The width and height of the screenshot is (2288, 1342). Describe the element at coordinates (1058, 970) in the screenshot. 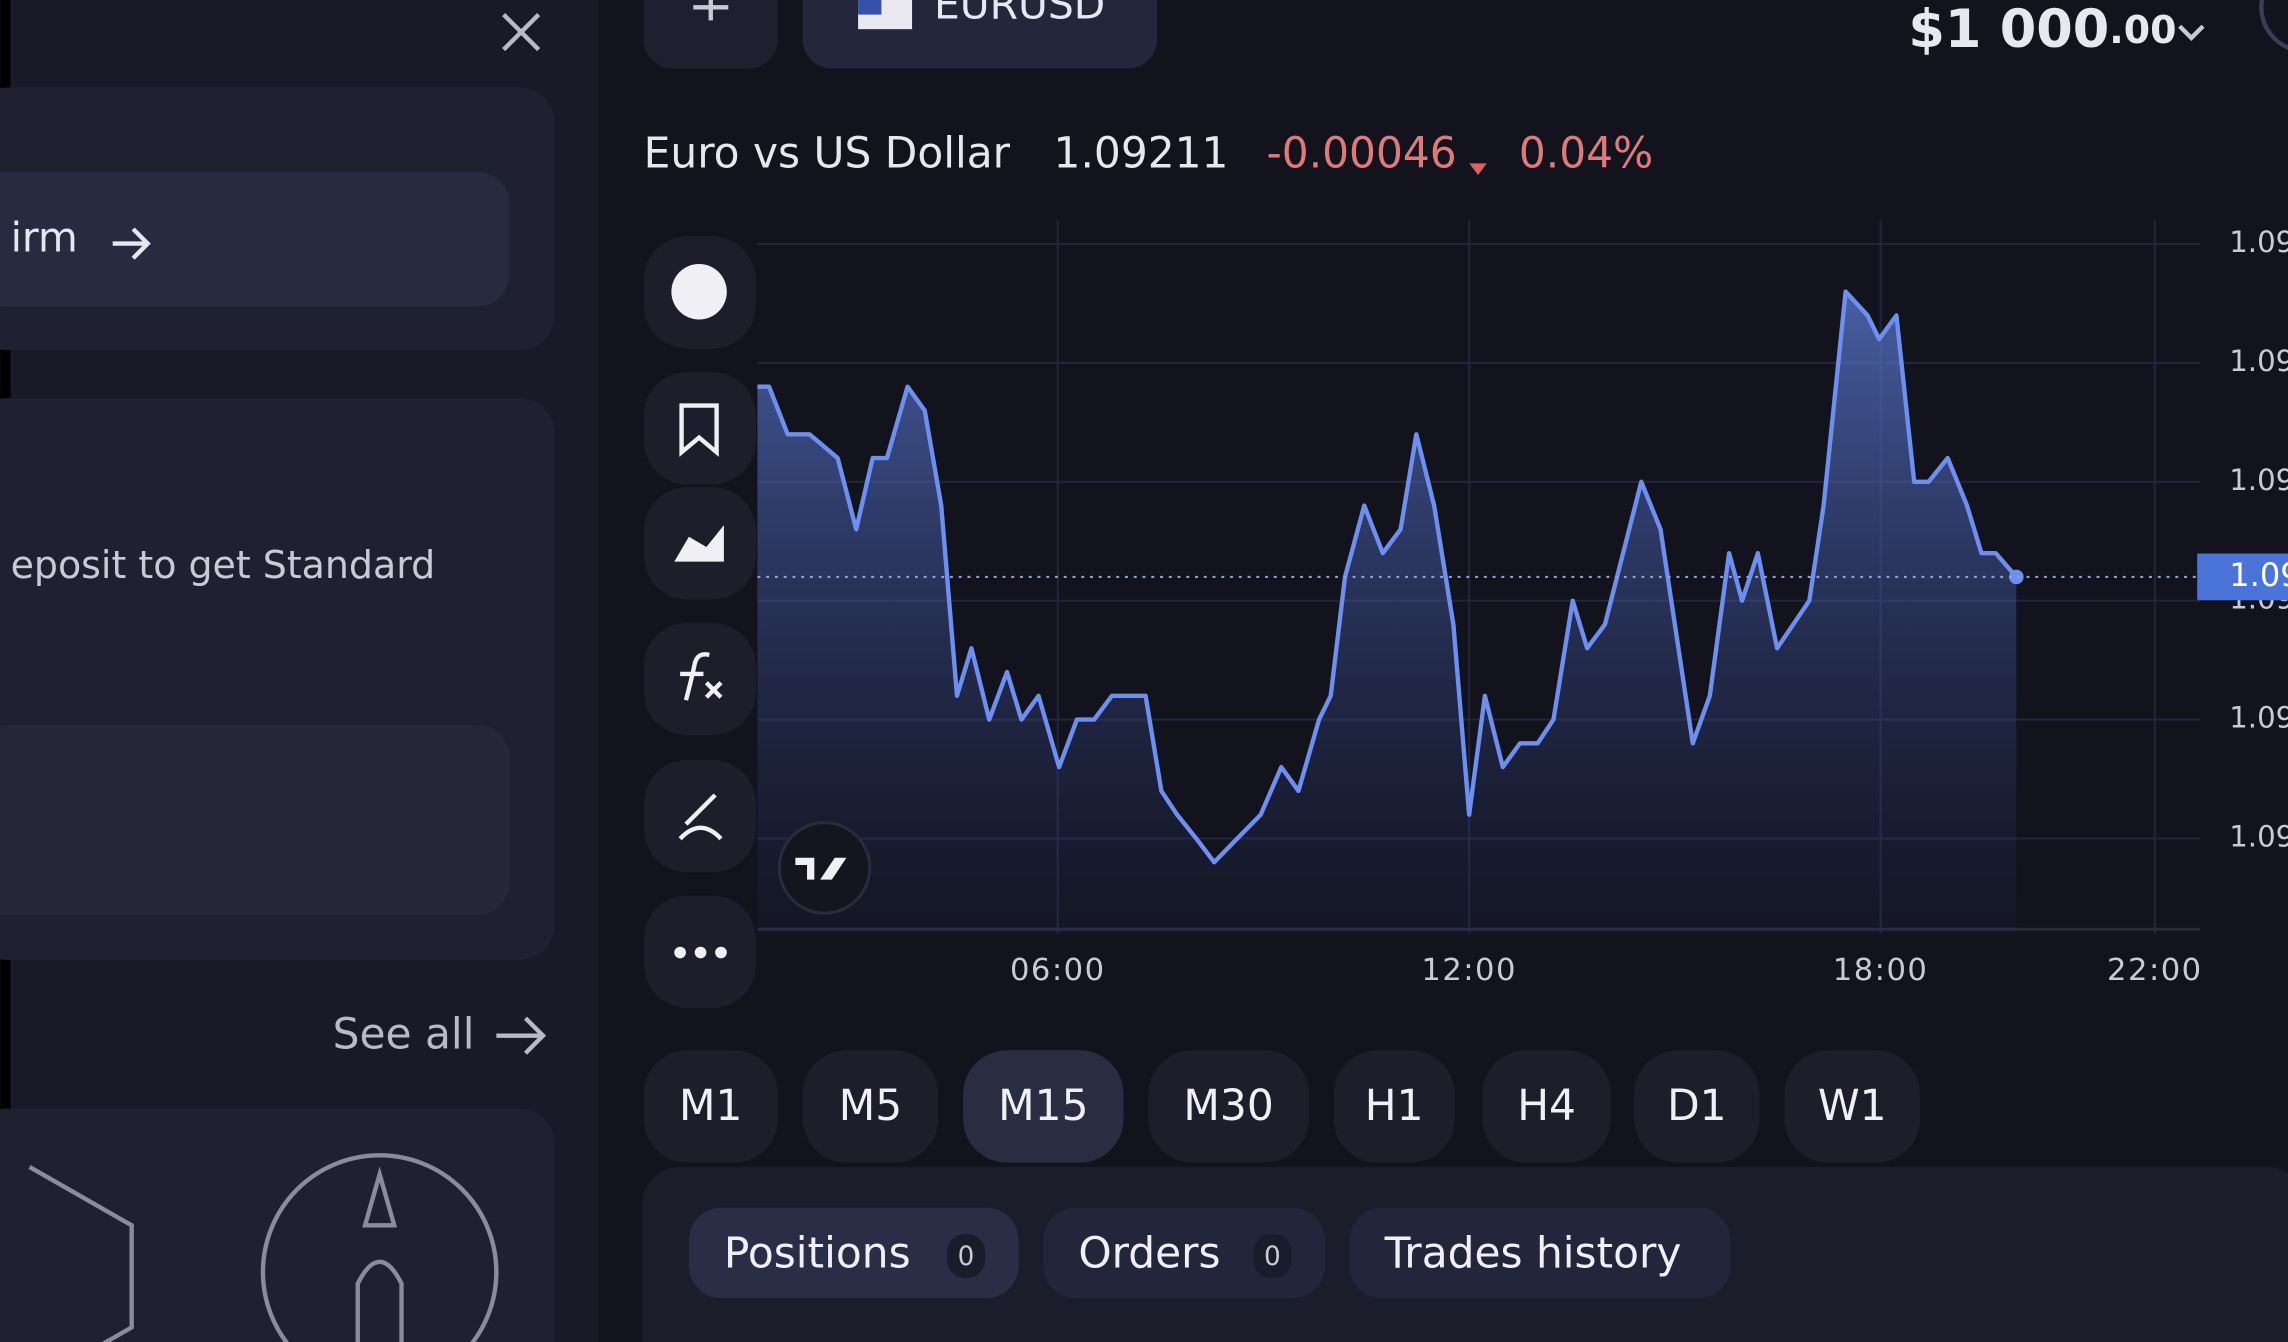

I see `x-tick-label: 06:00` at that location.